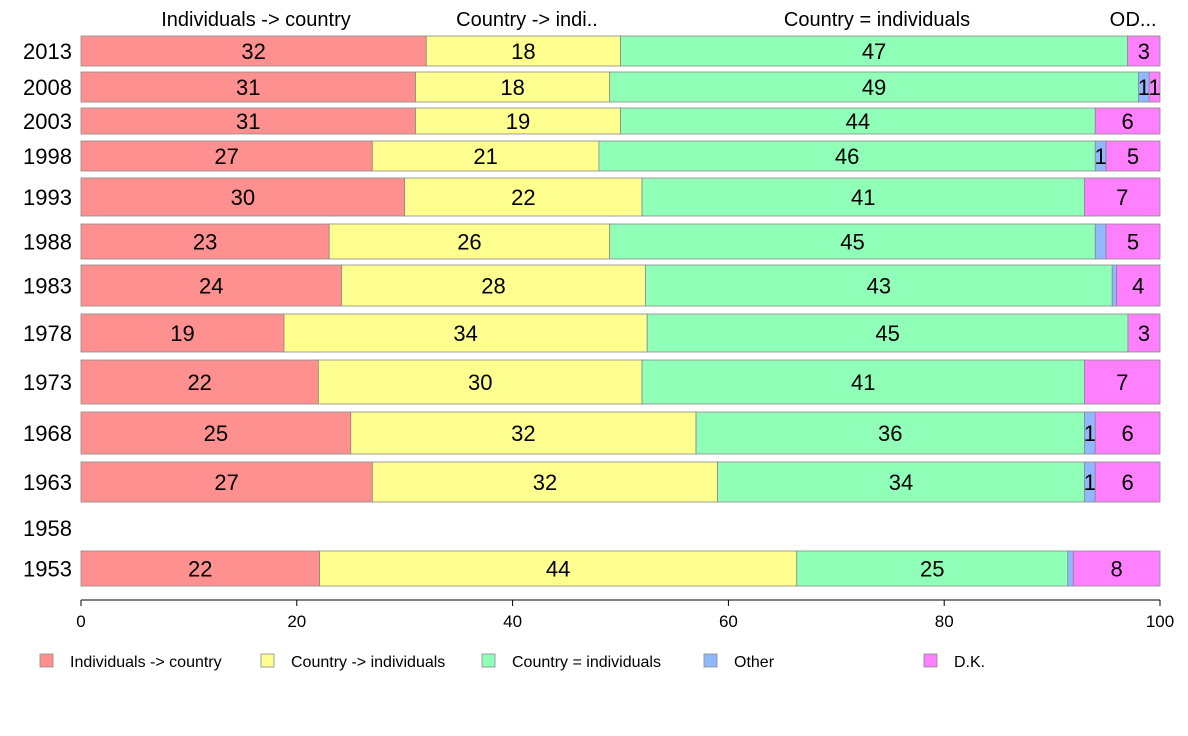 This screenshot has width=1188, height=736. Describe the element at coordinates (527, 20) in the screenshot. I see `column-header: Country -> indi..` at that location.